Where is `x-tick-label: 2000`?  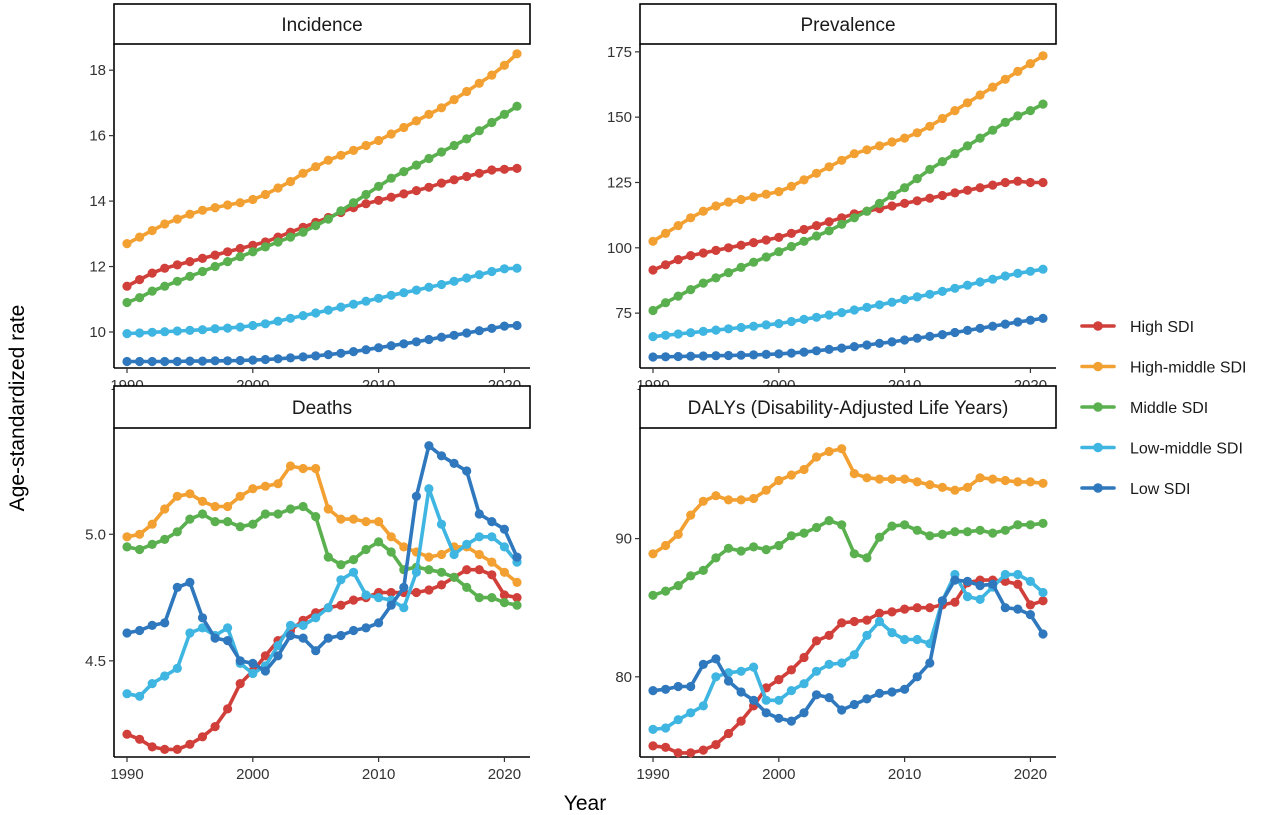
x-tick-label: 2000 is located at coordinates (778, 774).